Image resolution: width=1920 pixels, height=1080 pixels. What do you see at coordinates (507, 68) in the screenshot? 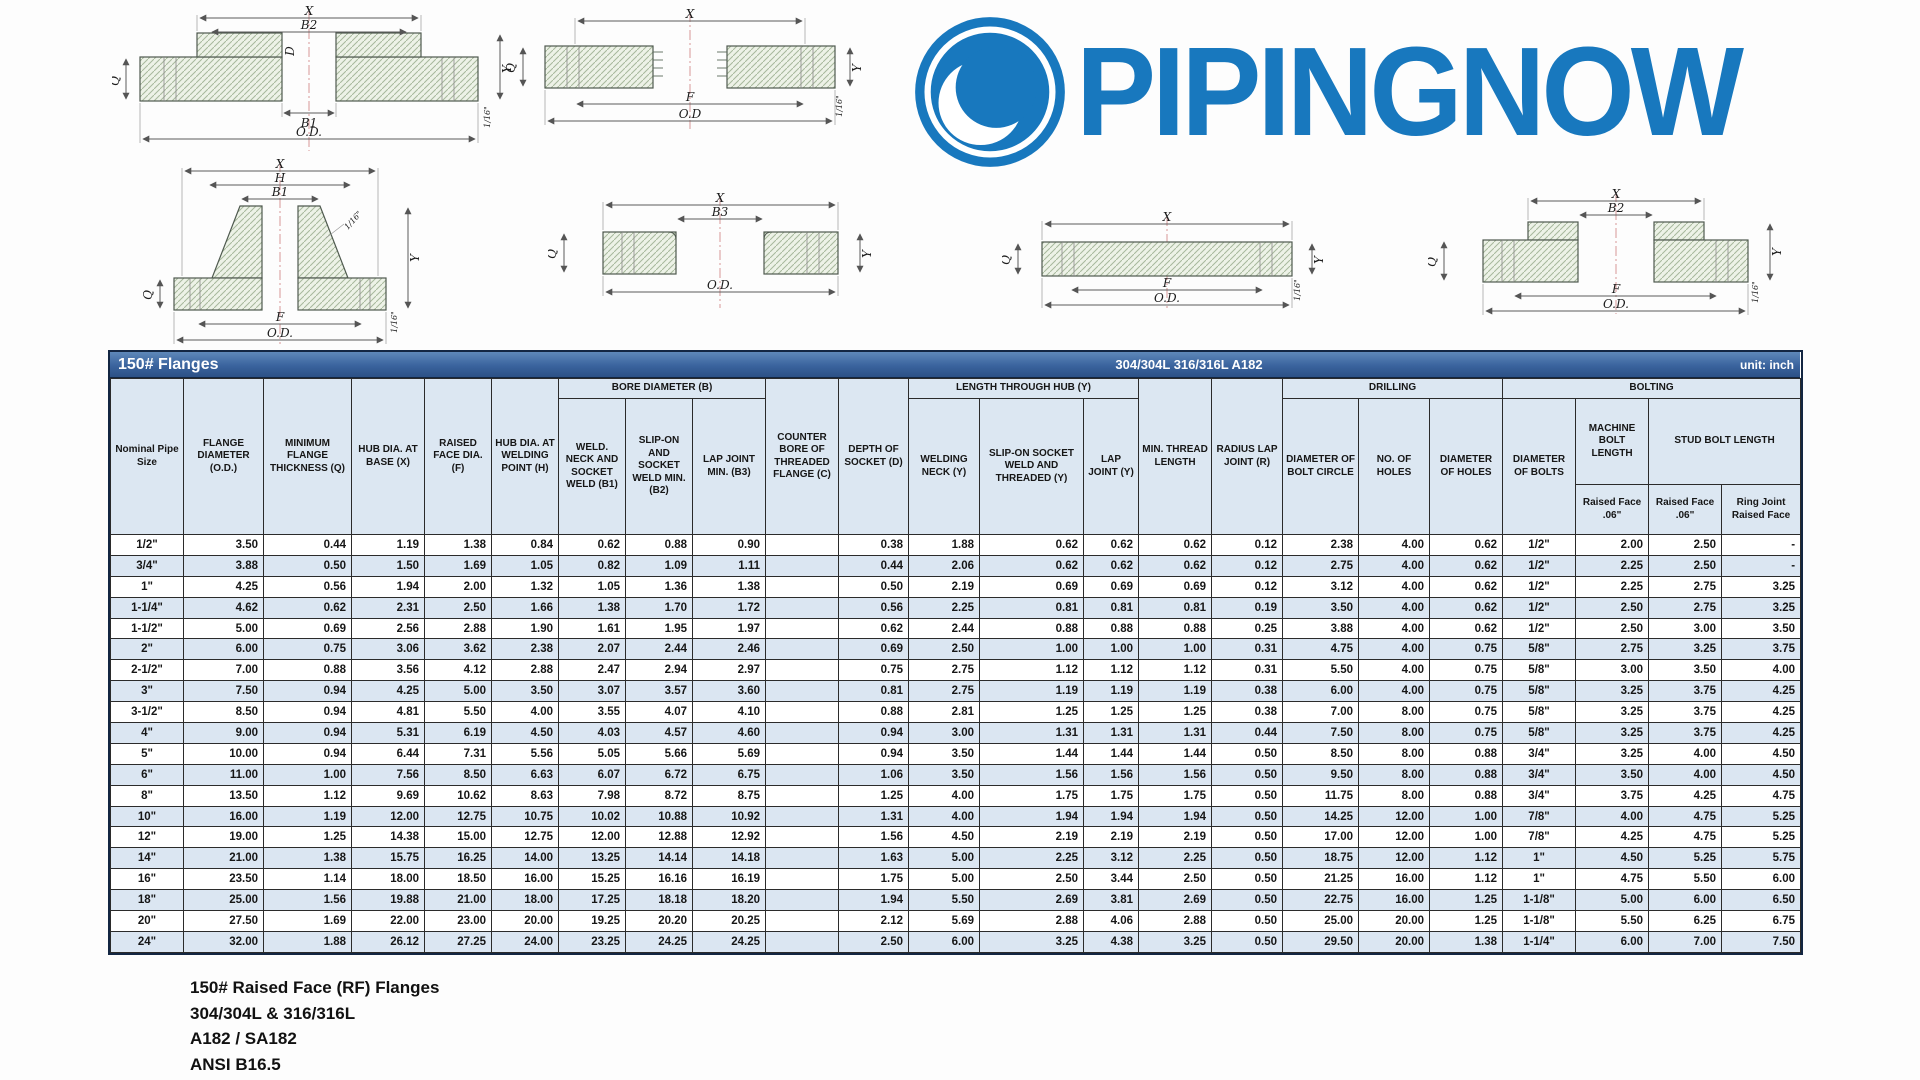
I see `dim-label-y: Y` at bounding box center [507, 68].